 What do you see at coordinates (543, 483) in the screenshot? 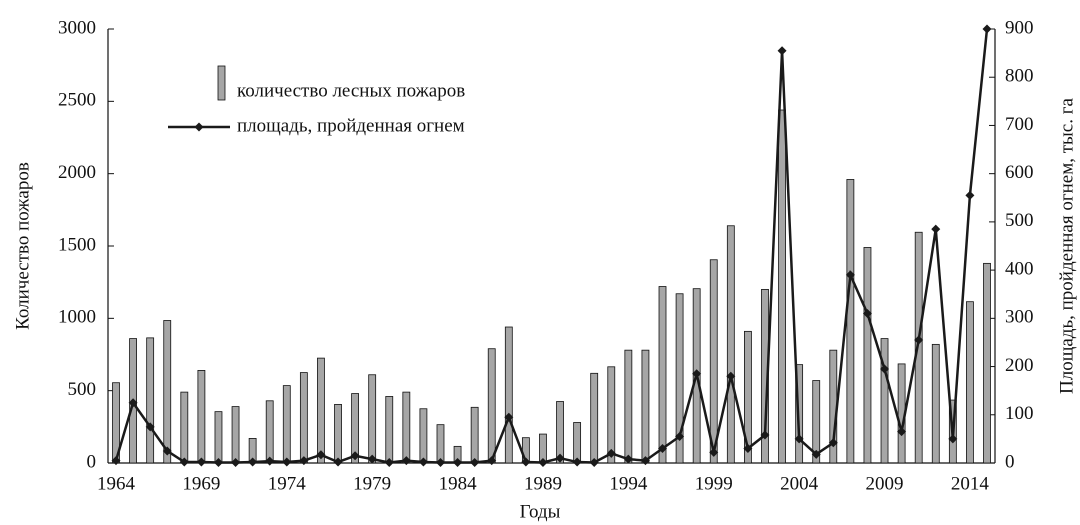
I see `x-tick-label: 1989` at bounding box center [543, 483].